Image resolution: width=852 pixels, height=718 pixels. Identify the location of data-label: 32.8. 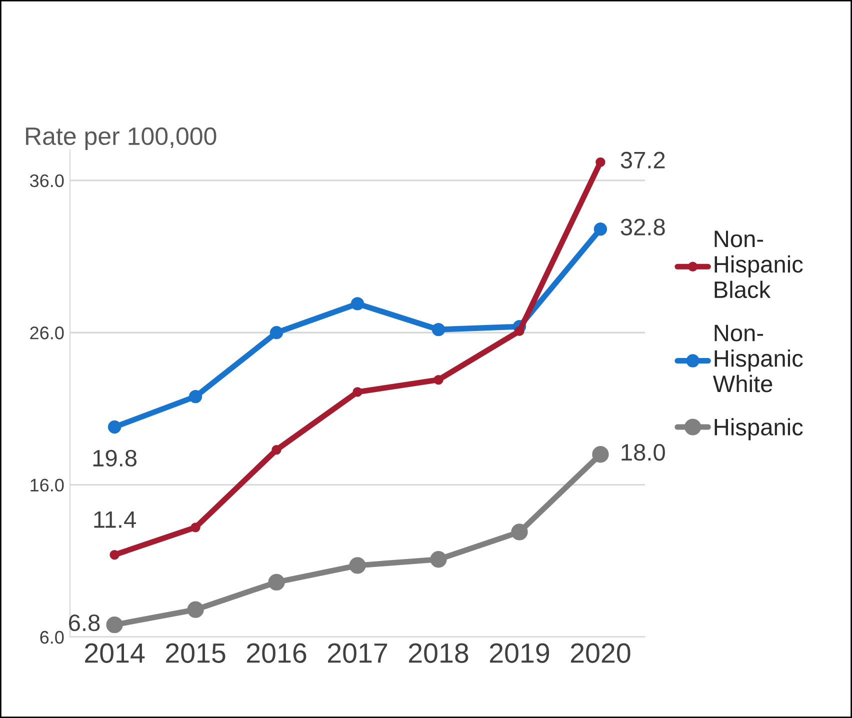
(642, 227).